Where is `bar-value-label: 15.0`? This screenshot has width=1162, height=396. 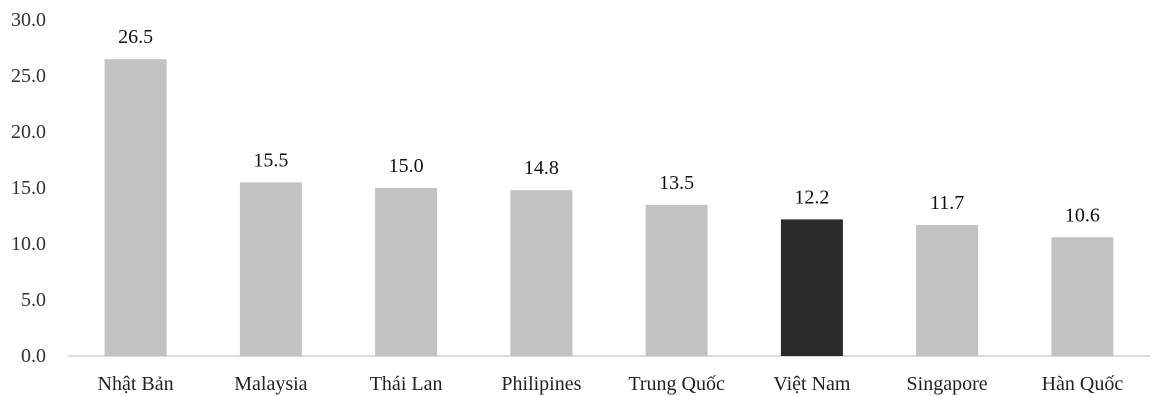 bar-value-label: 15.0 is located at coordinates (406, 166).